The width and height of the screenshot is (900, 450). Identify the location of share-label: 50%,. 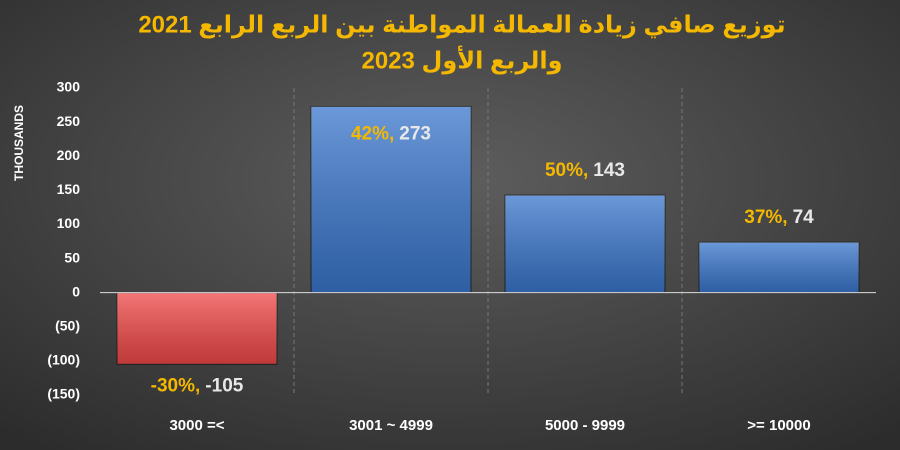
(566, 170).